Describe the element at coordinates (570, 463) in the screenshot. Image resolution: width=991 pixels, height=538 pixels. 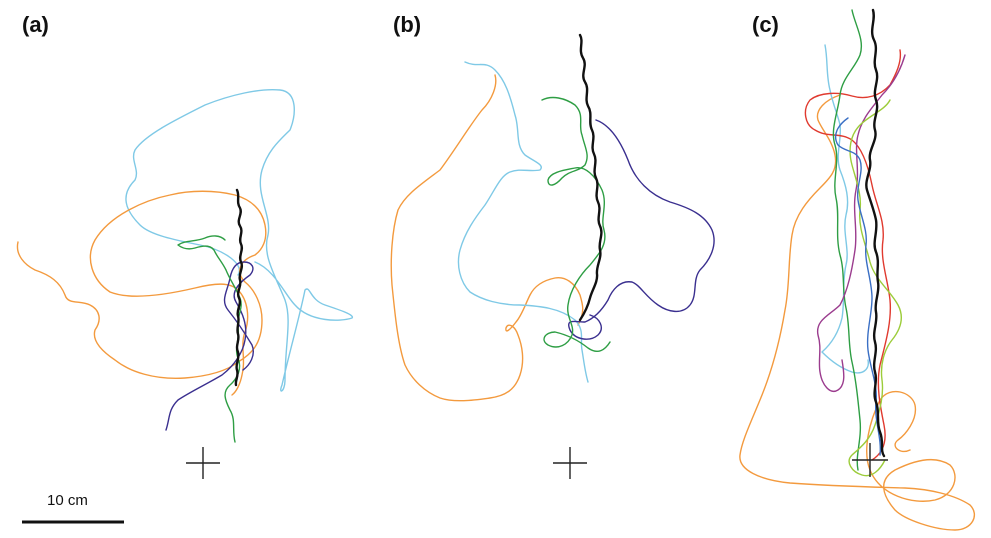
I see `panel-b-start-cross` at that location.